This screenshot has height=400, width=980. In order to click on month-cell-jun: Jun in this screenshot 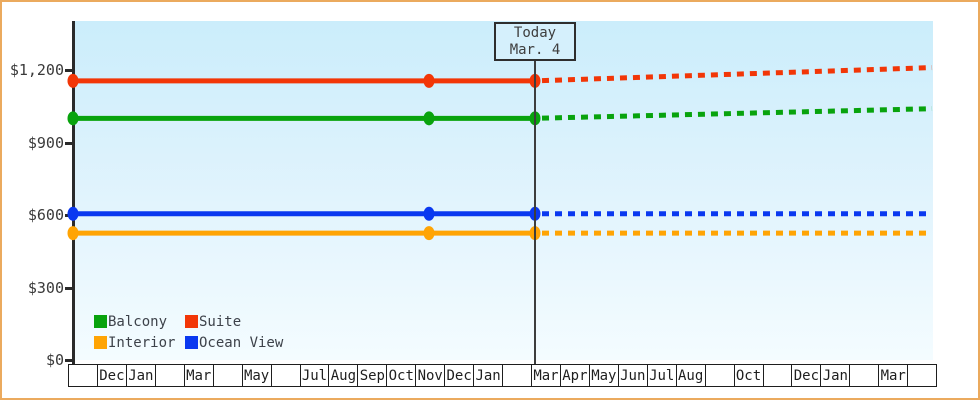, I will do `click(633, 375)`.